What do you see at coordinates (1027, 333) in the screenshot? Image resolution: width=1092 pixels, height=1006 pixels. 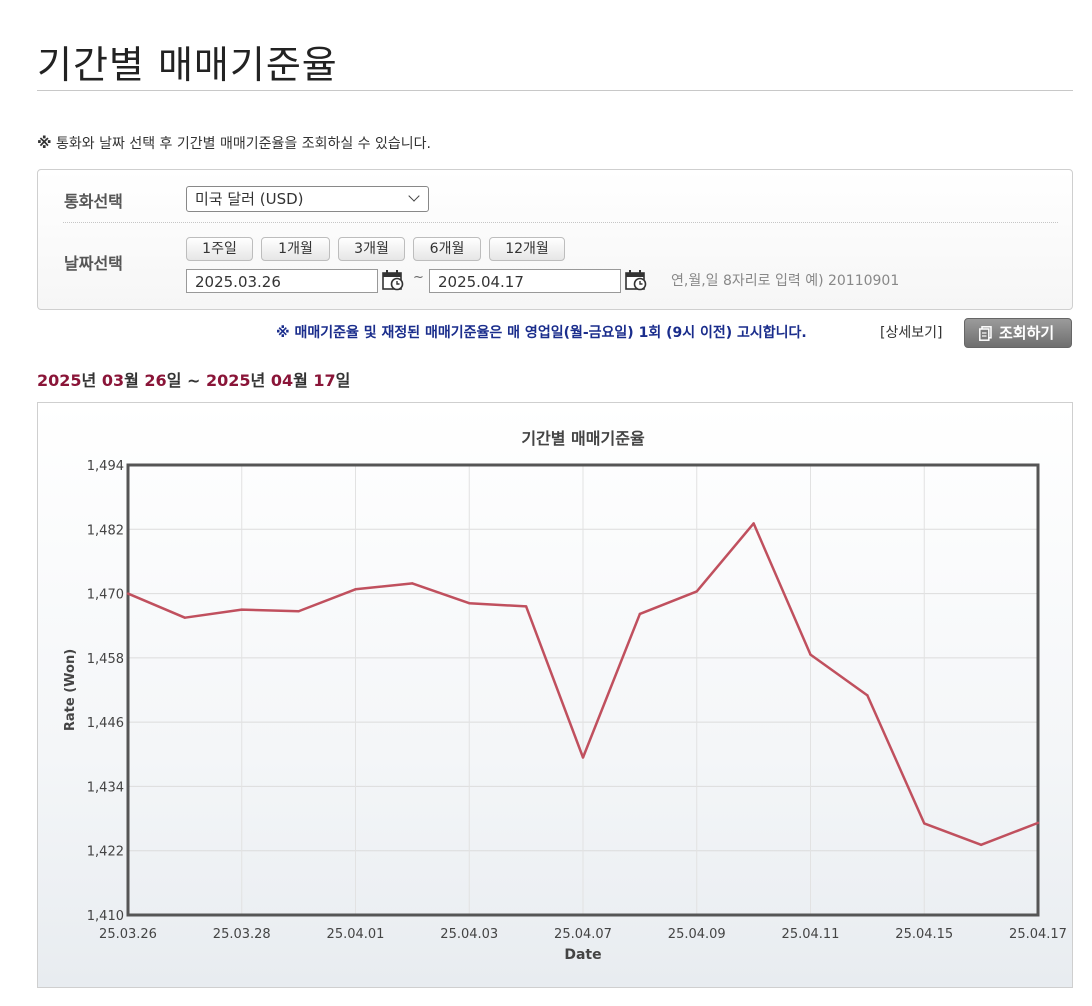 I see `query-button-label: 조회하기` at bounding box center [1027, 333].